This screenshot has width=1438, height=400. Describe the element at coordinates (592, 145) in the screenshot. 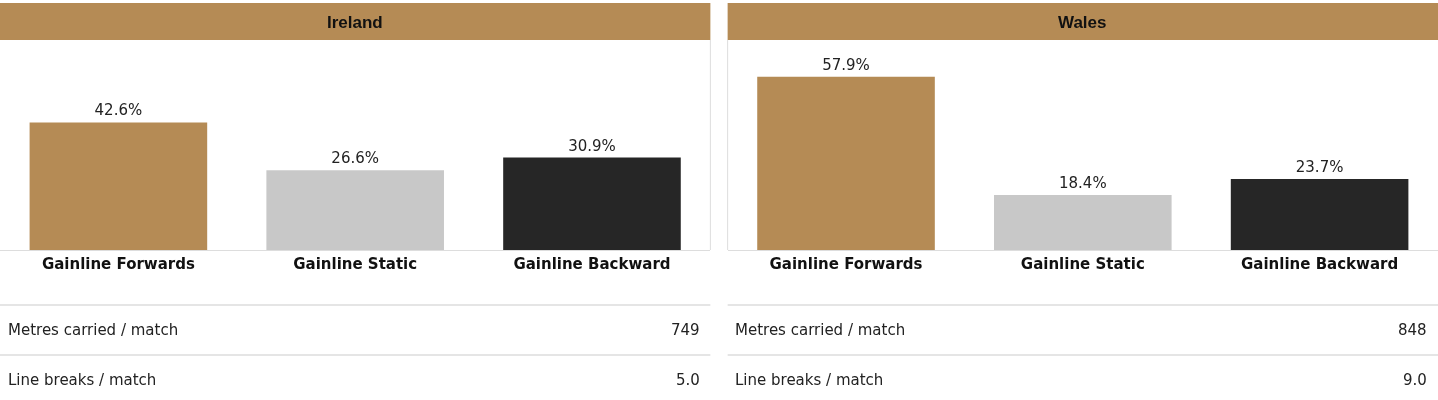

I see `data-label: 30.9%` at that location.